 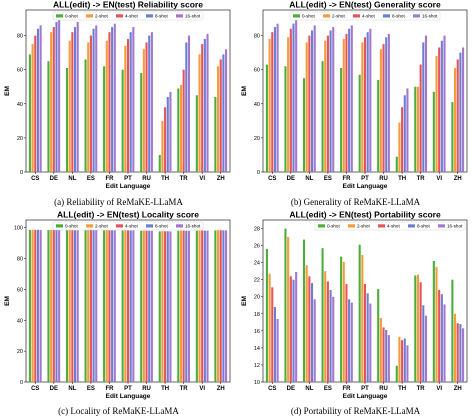 I want to click on bar-pt-8-shot, so click(x=367, y=337).